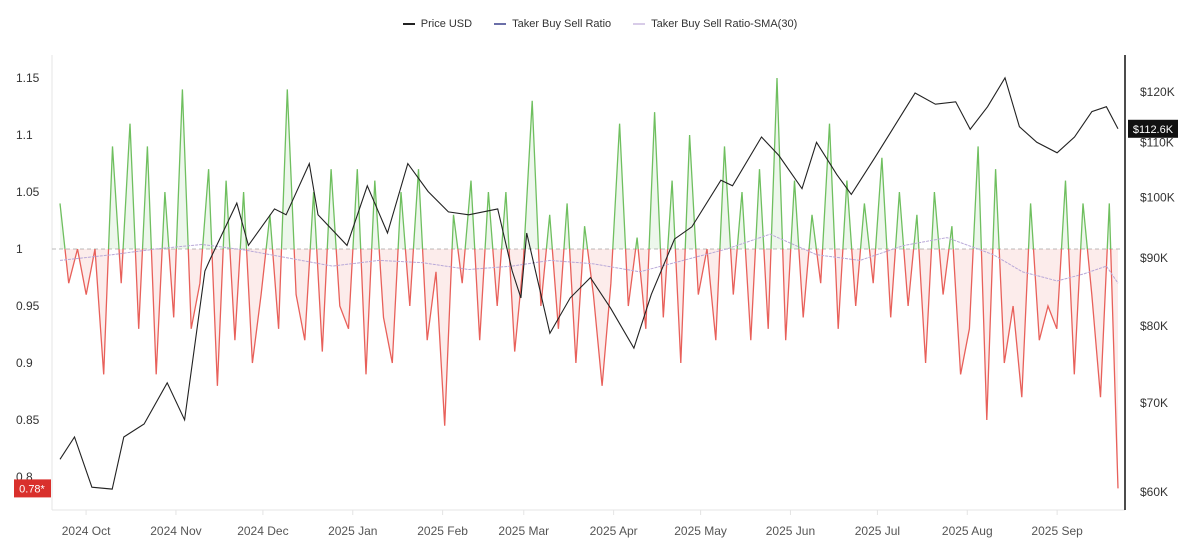 The height and width of the screenshot is (545, 1200). I want to click on ratio-last-value-badge, so click(32, 488).